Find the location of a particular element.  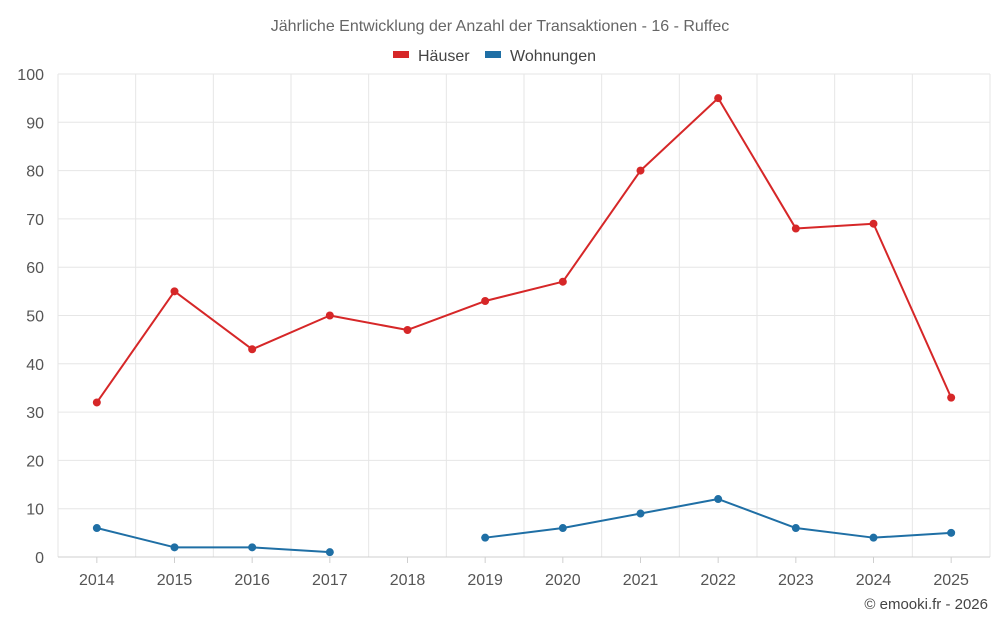

x-tick-label: 2024 is located at coordinates (874, 580).